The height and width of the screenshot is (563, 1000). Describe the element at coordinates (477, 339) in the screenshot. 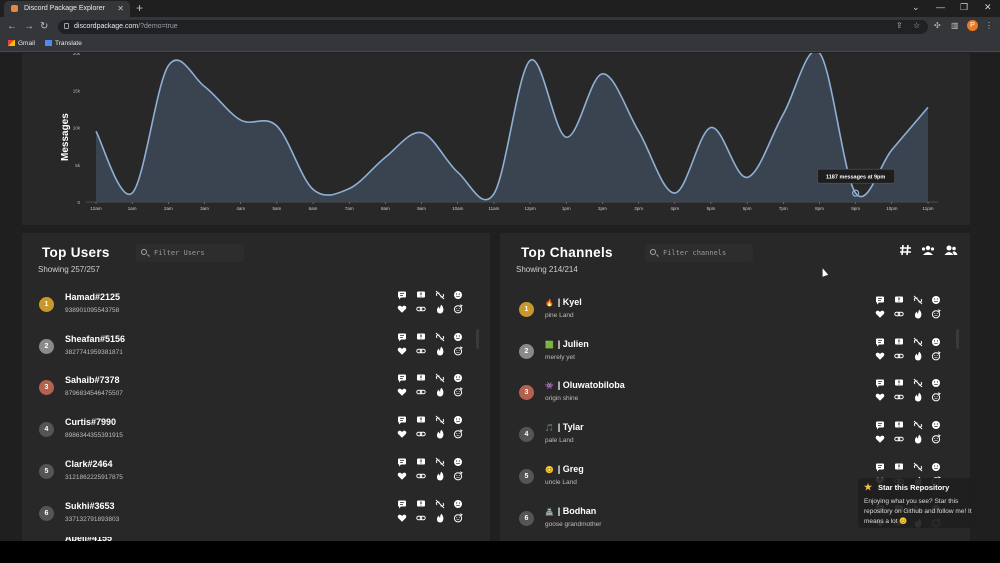

I see `users-scrollbar` at that location.